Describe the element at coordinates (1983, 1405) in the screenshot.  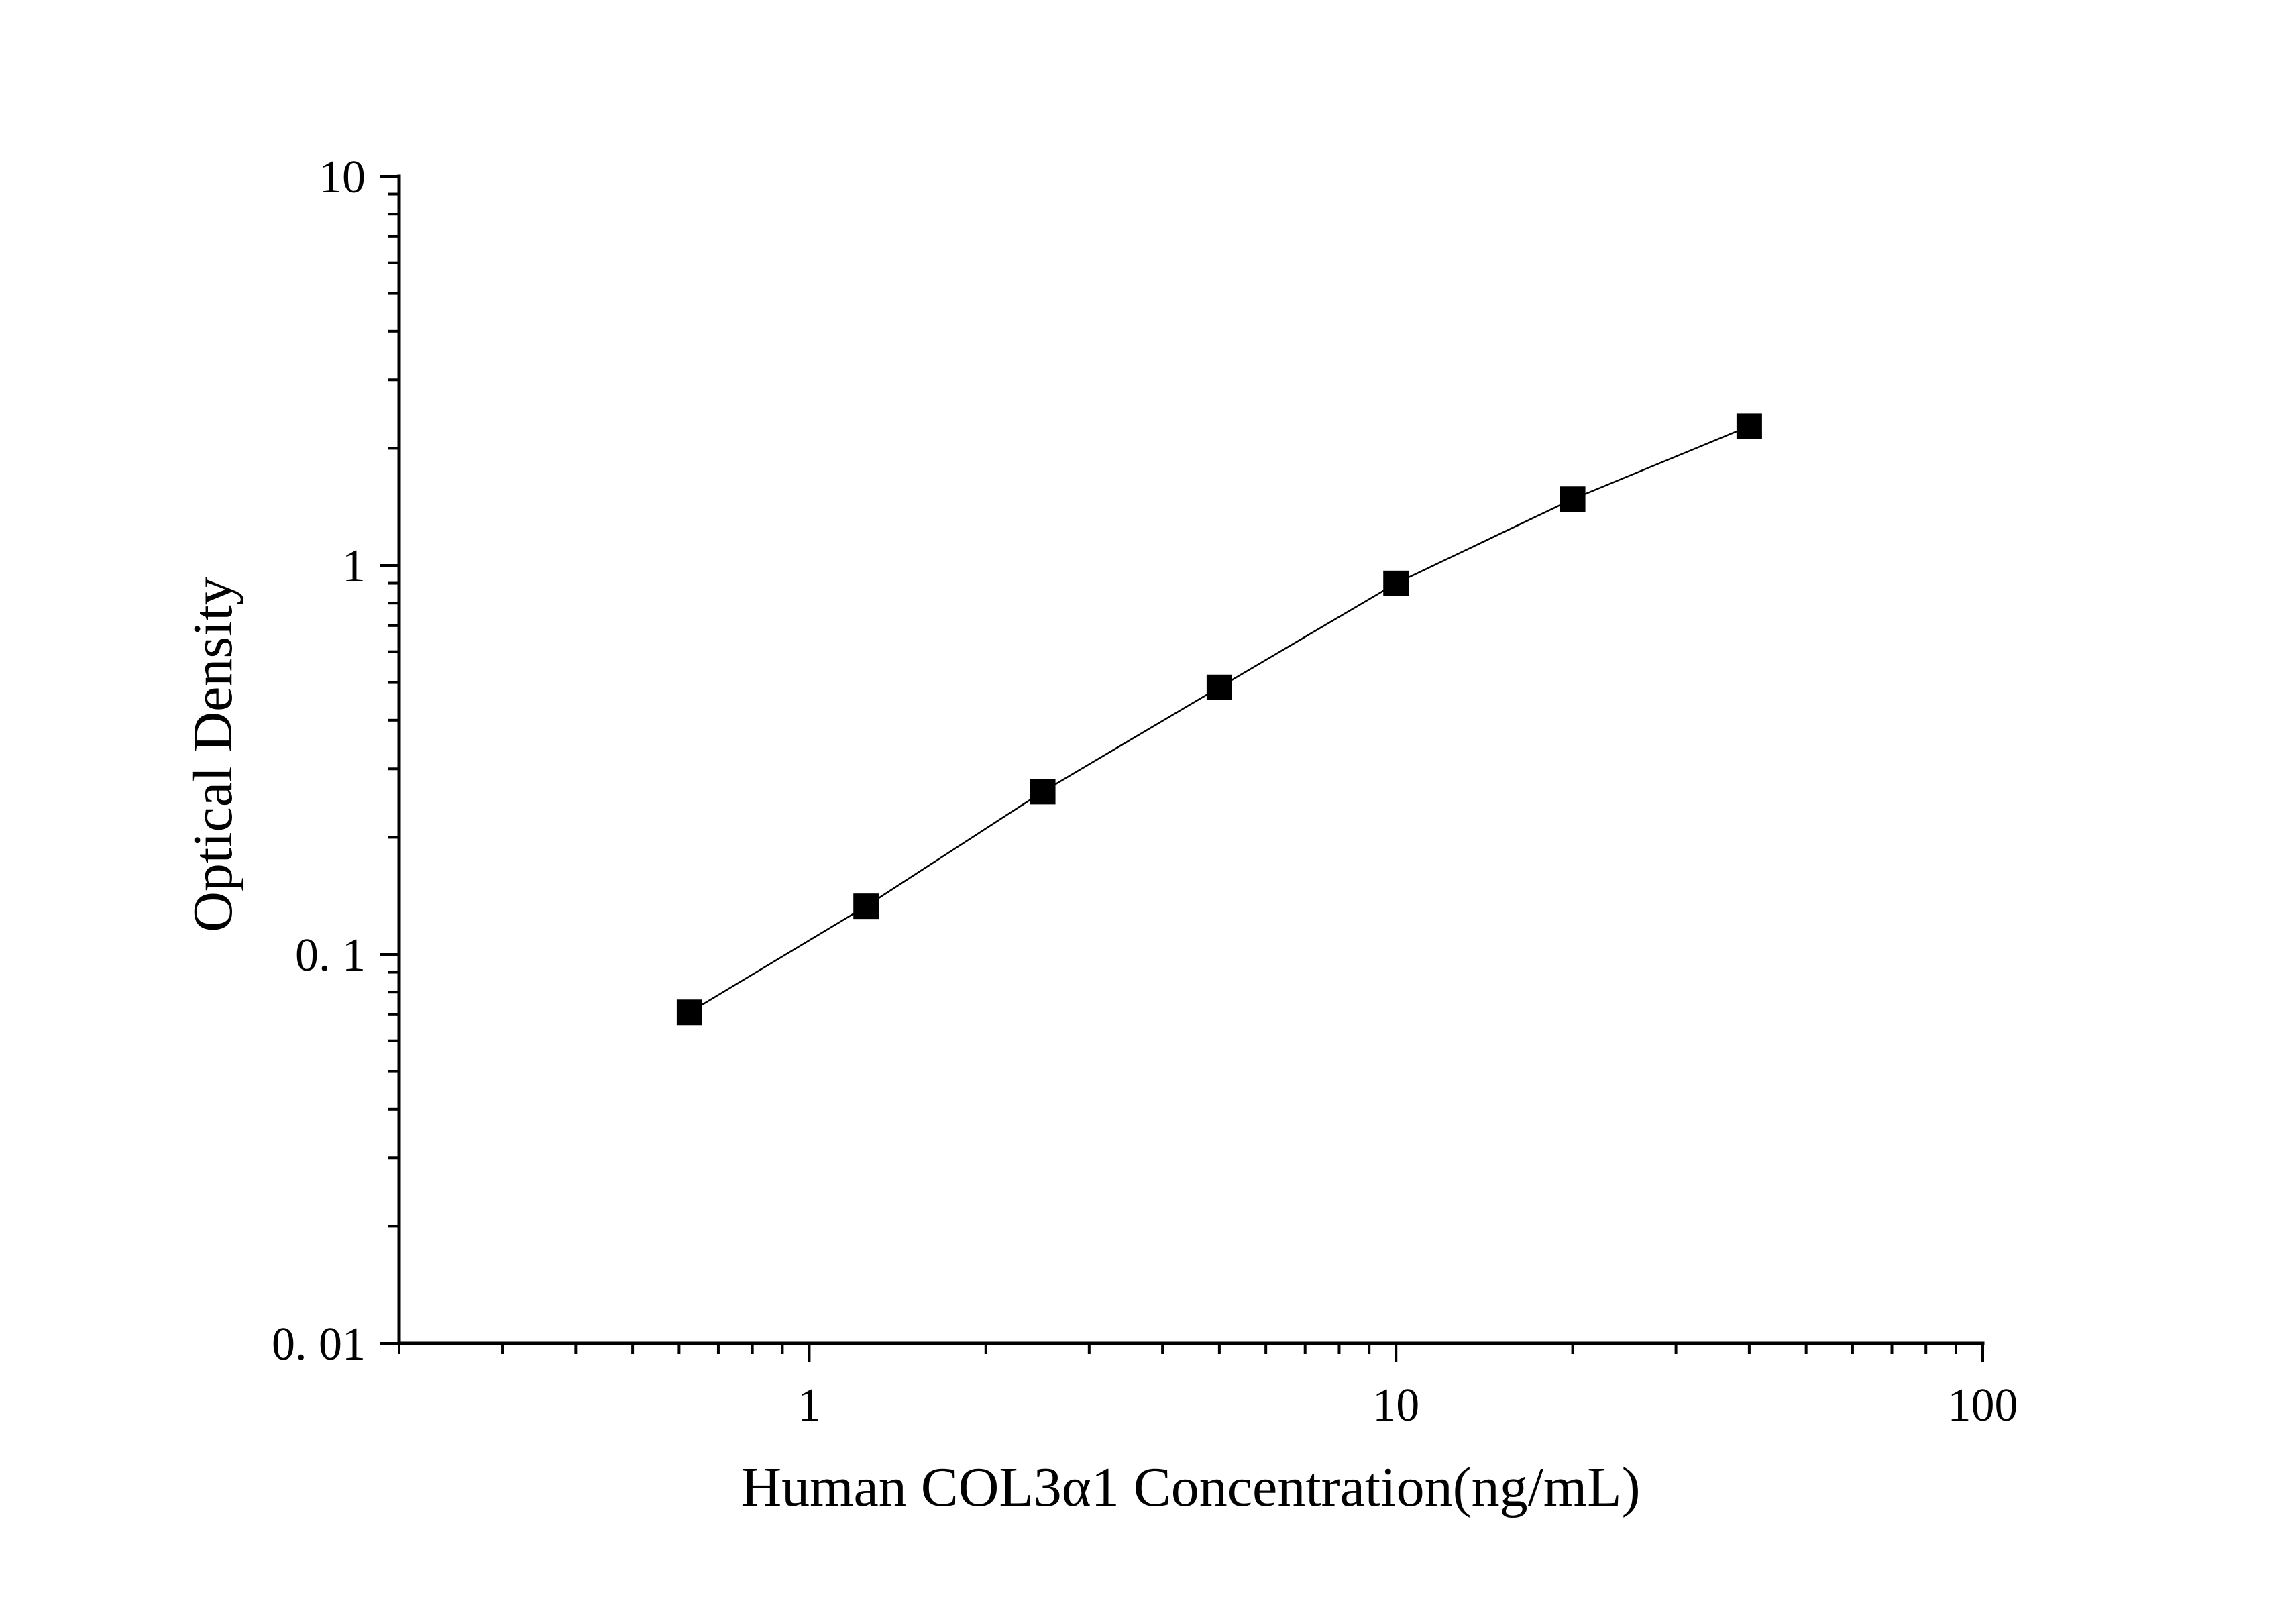
I see `x-tick-label: 100` at that location.